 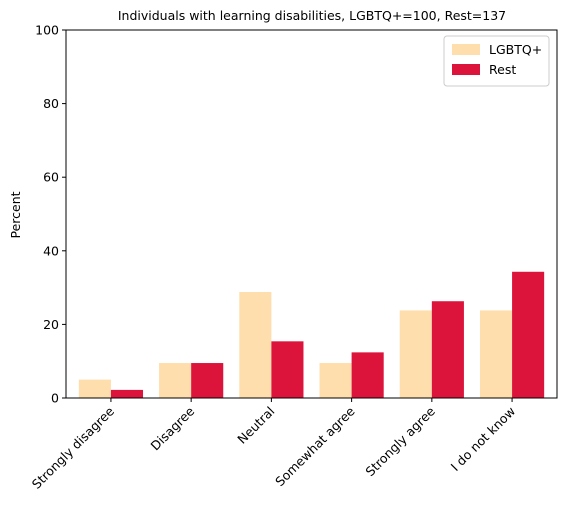 What do you see at coordinates (51, 324) in the screenshot?
I see `y-tick-label-1: 20` at bounding box center [51, 324].